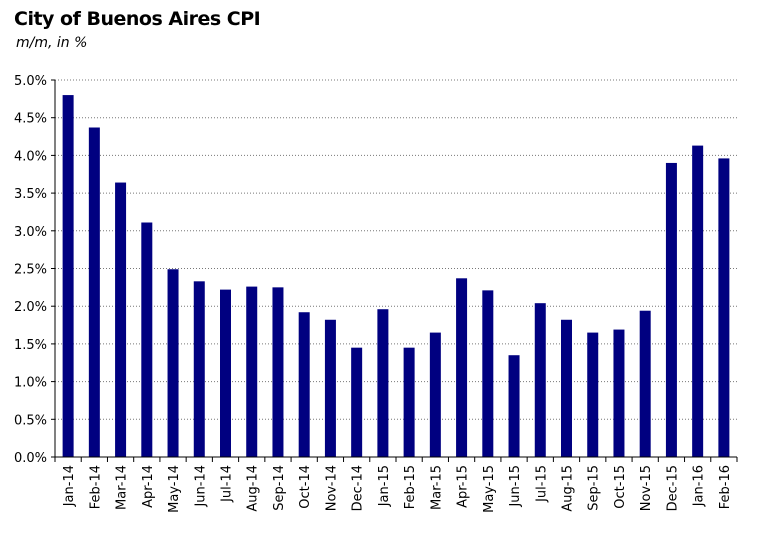 The image size is (770, 533). What do you see at coordinates (95, 487) in the screenshot?
I see `x-tick-label: Feb-14` at bounding box center [95, 487].